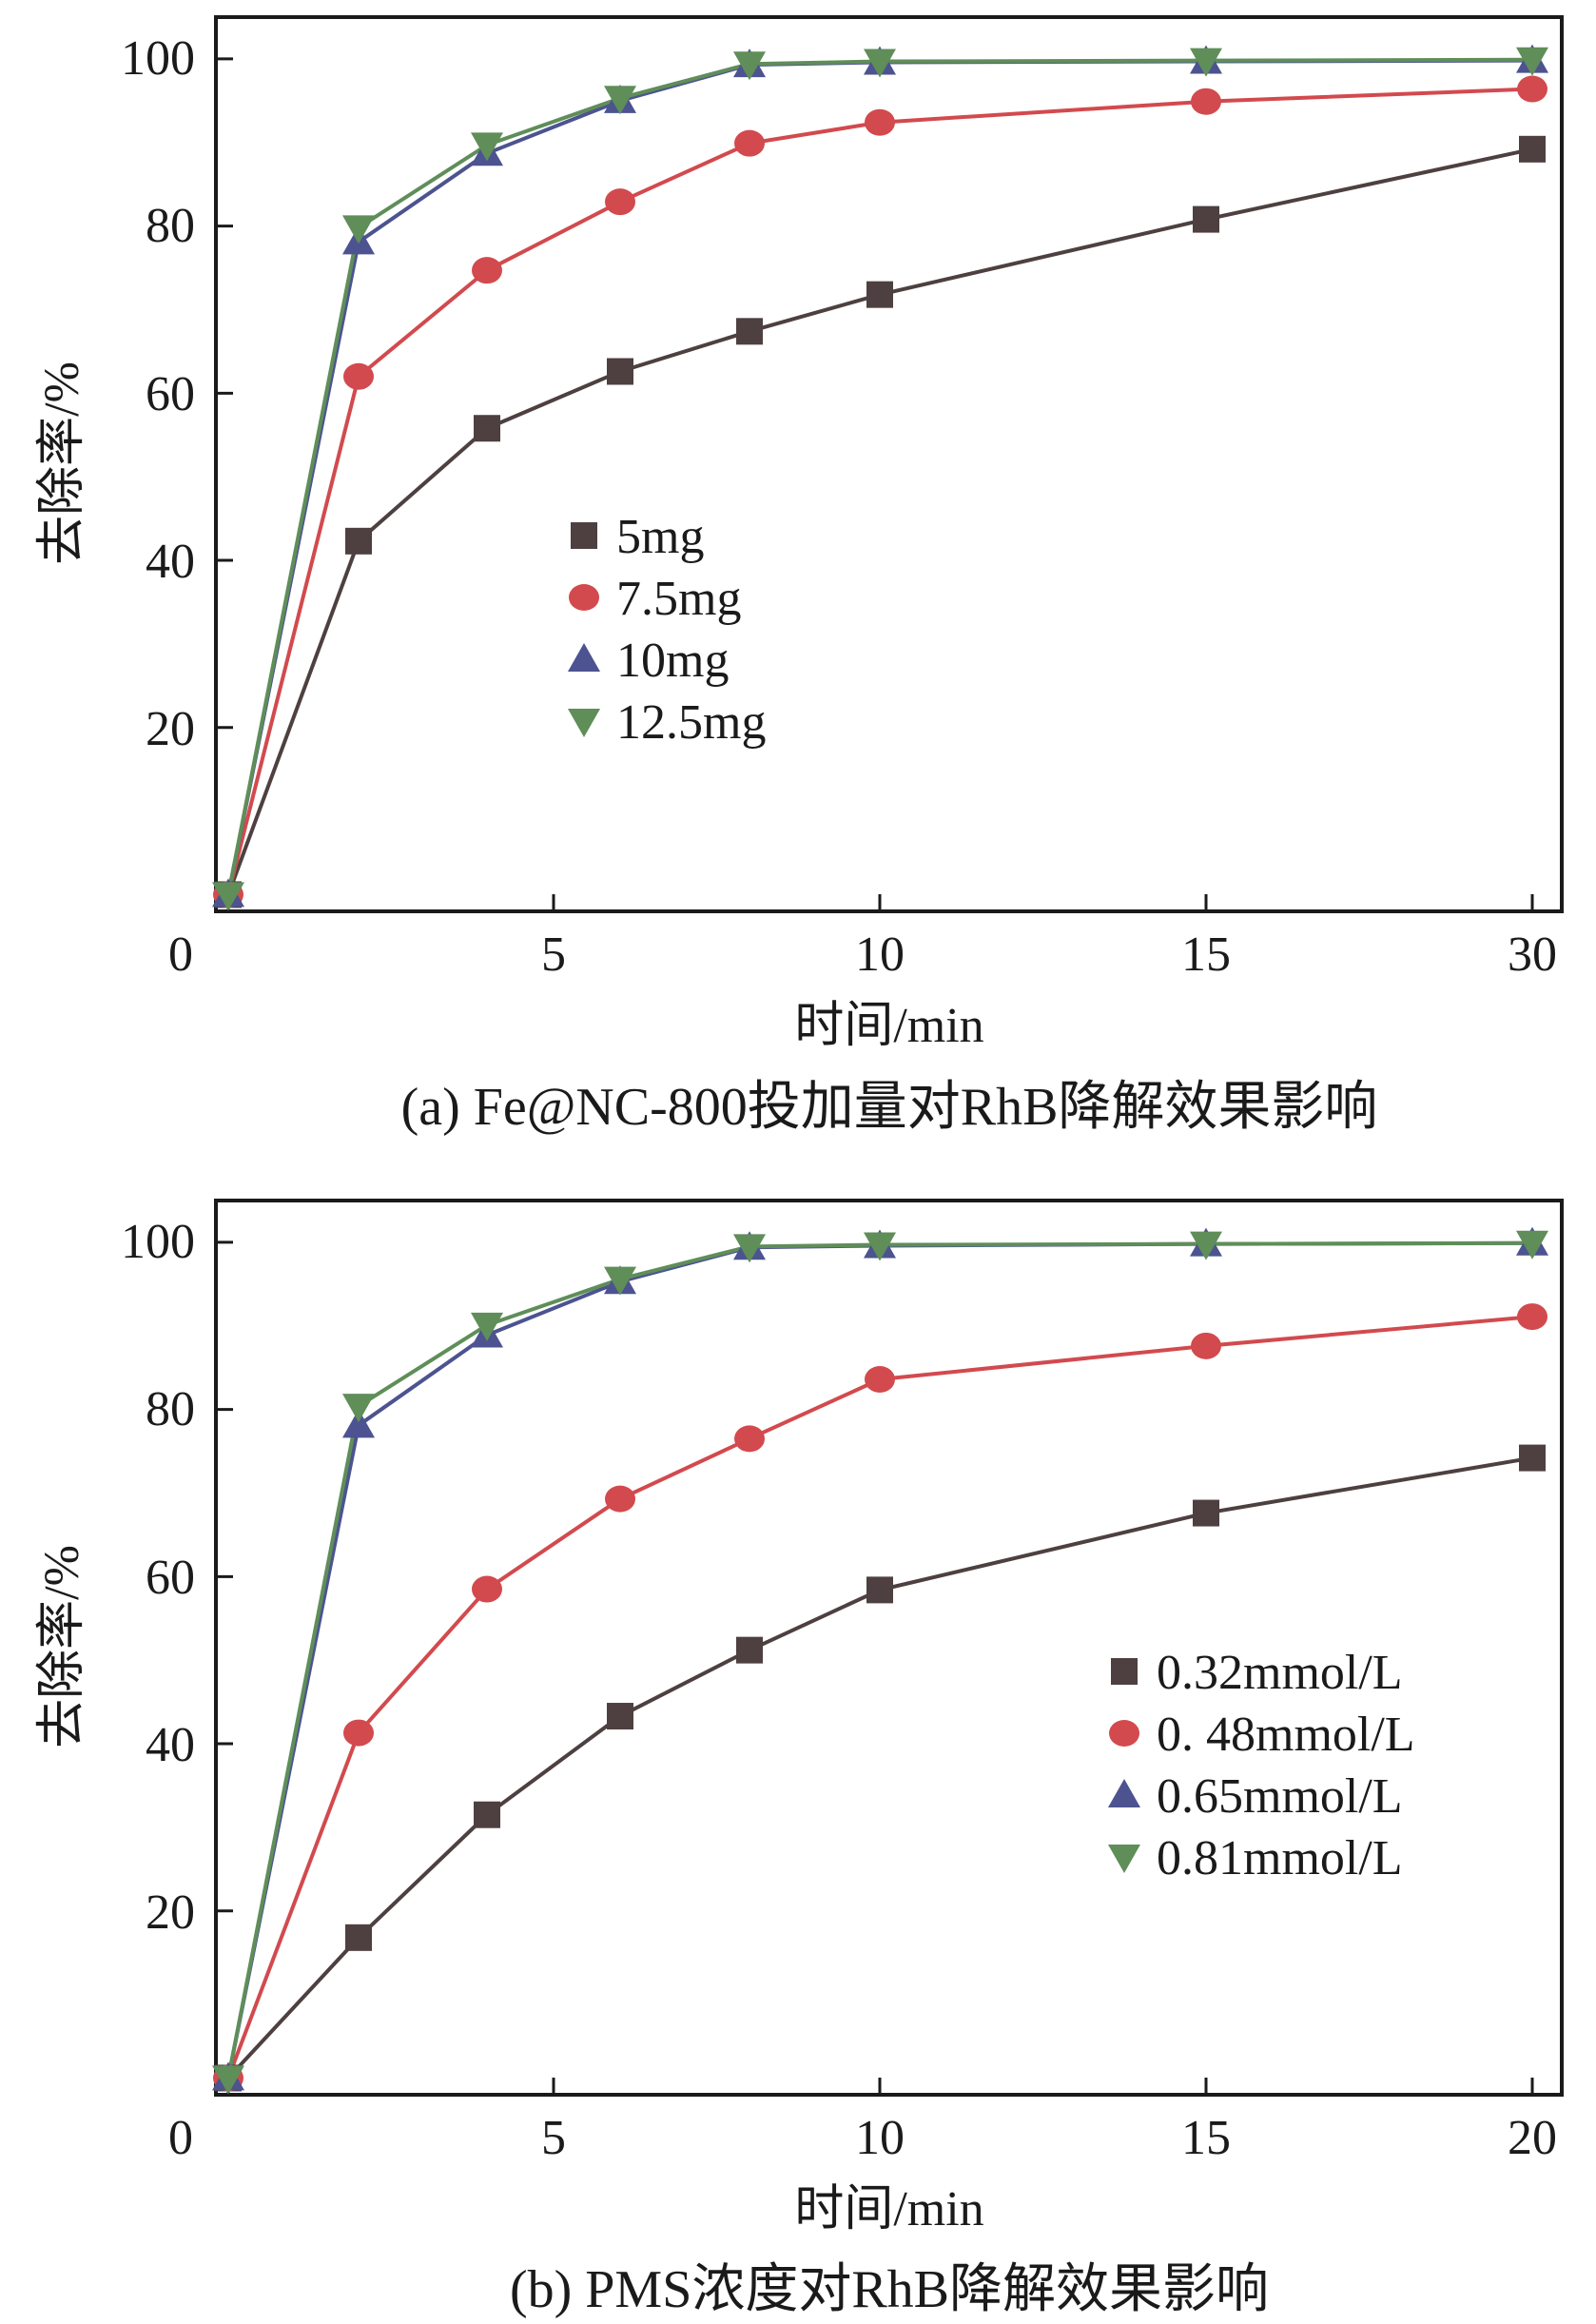 This screenshot has height=2324, width=1596. Describe the element at coordinates (890, 1107) in the screenshot. I see `figure-caption: (a) Fe@NC-800投加量对RhB降解效果影响` at that location.